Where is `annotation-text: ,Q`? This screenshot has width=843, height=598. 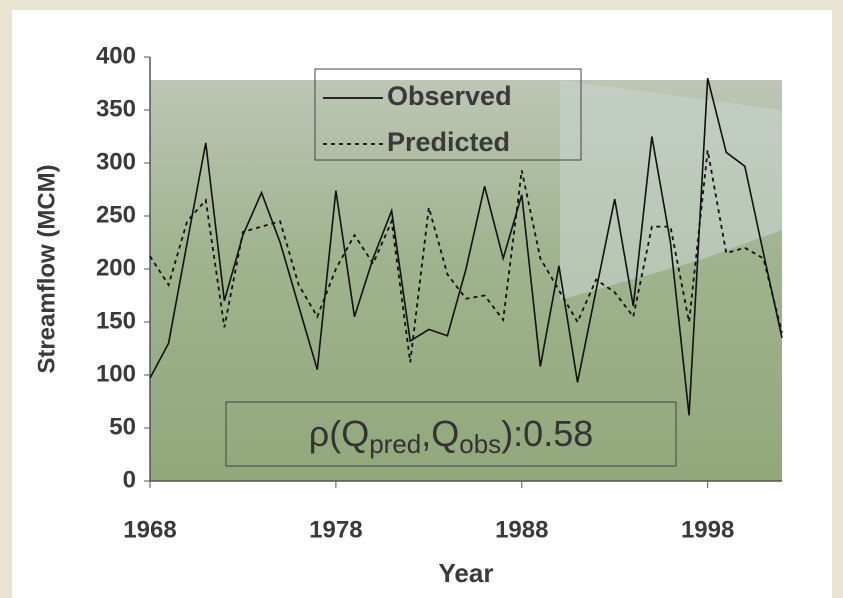
annotation-text: ,Q is located at coordinates (440, 433).